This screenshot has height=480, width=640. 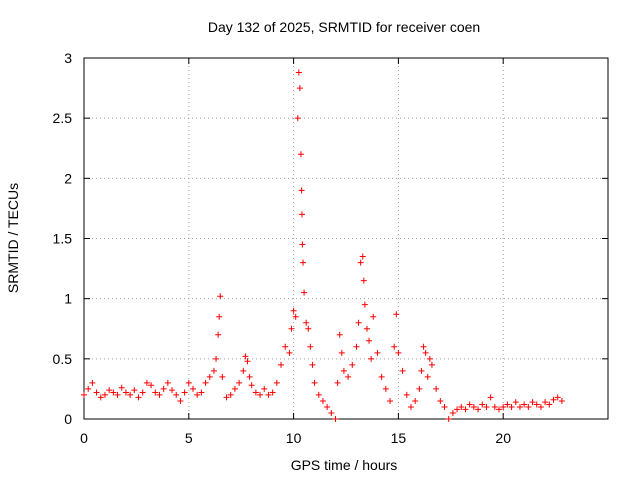 What do you see at coordinates (344, 465) in the screenshot?
I see `x-axis-label: GPS time / hours` at bounding box center [344, 465].